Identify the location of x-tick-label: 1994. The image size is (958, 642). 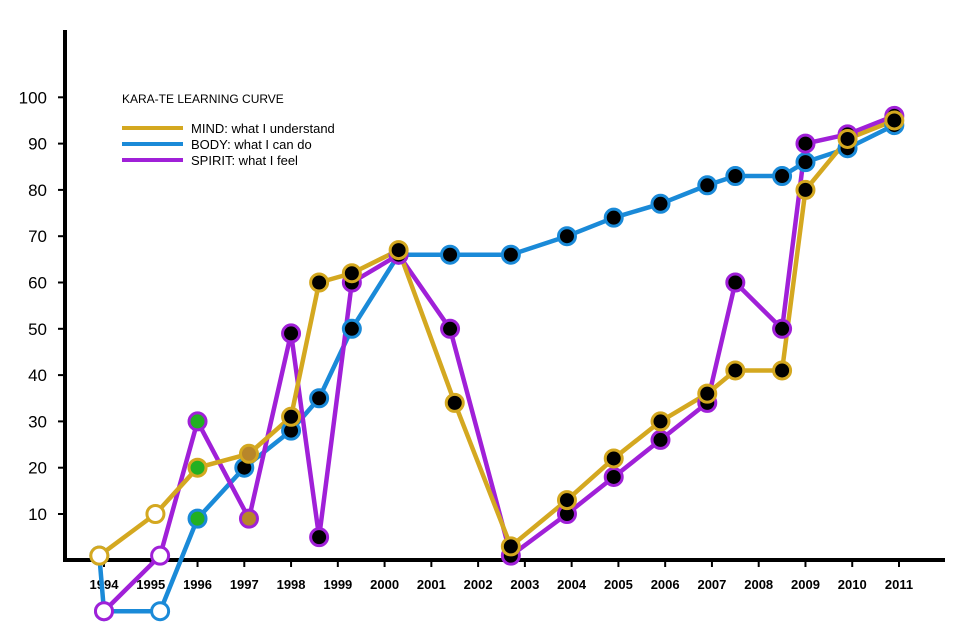
(105, 584).